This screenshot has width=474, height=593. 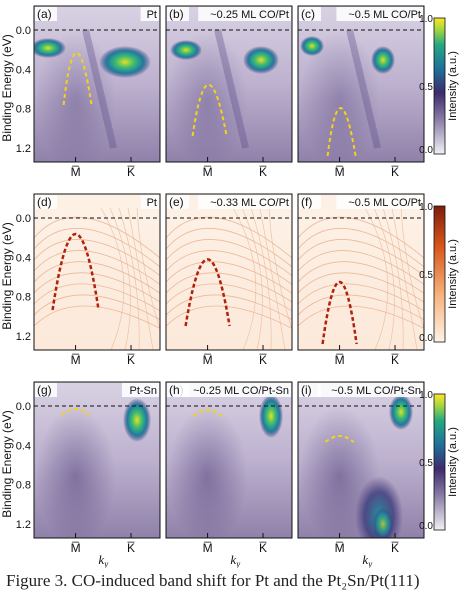 I want to click on panel-c: (c) ~0.5 ML CO/Pt M̅ K̅, so click(x=361, y=92).